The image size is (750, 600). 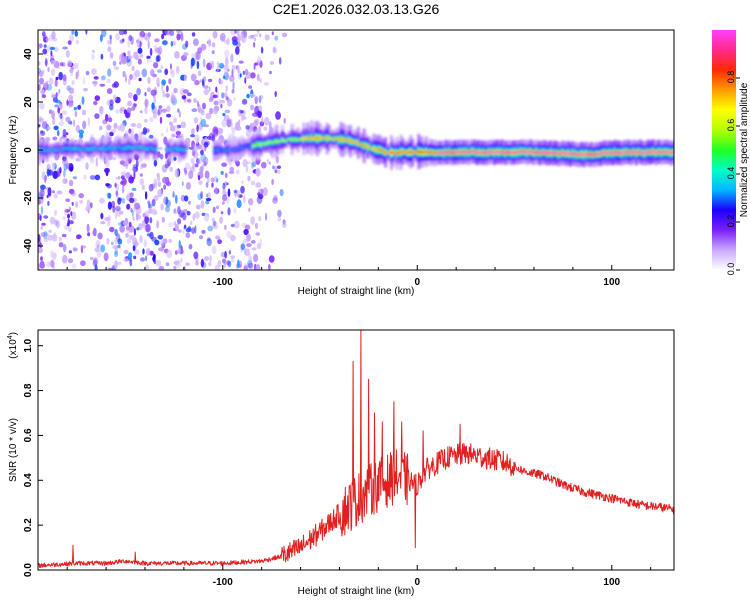 What do you see at coordinates (13, 150) in the screenshot?
I see `spectrogram-y-axis-label: Frequency (Hz)` at bounding box center [13, 150].